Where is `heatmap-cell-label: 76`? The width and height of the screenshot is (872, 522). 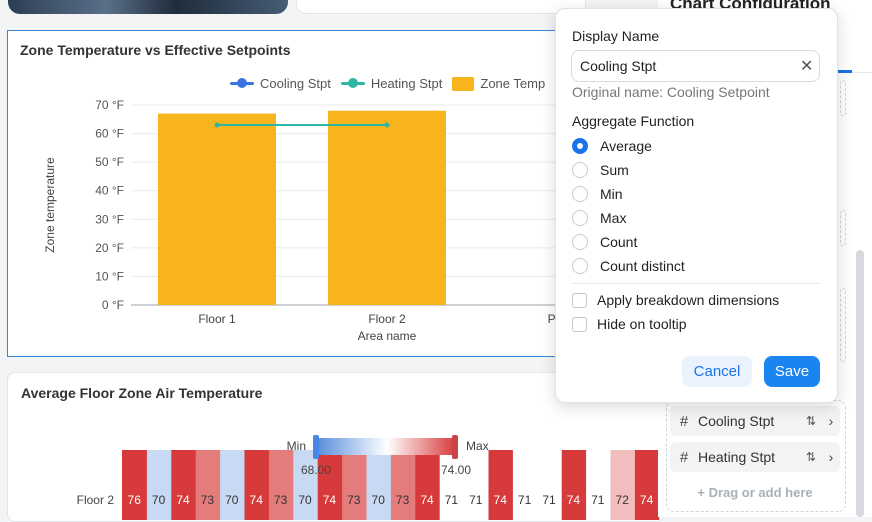 heatmap-cell-label: 76 is located at coordinates (135, 500).